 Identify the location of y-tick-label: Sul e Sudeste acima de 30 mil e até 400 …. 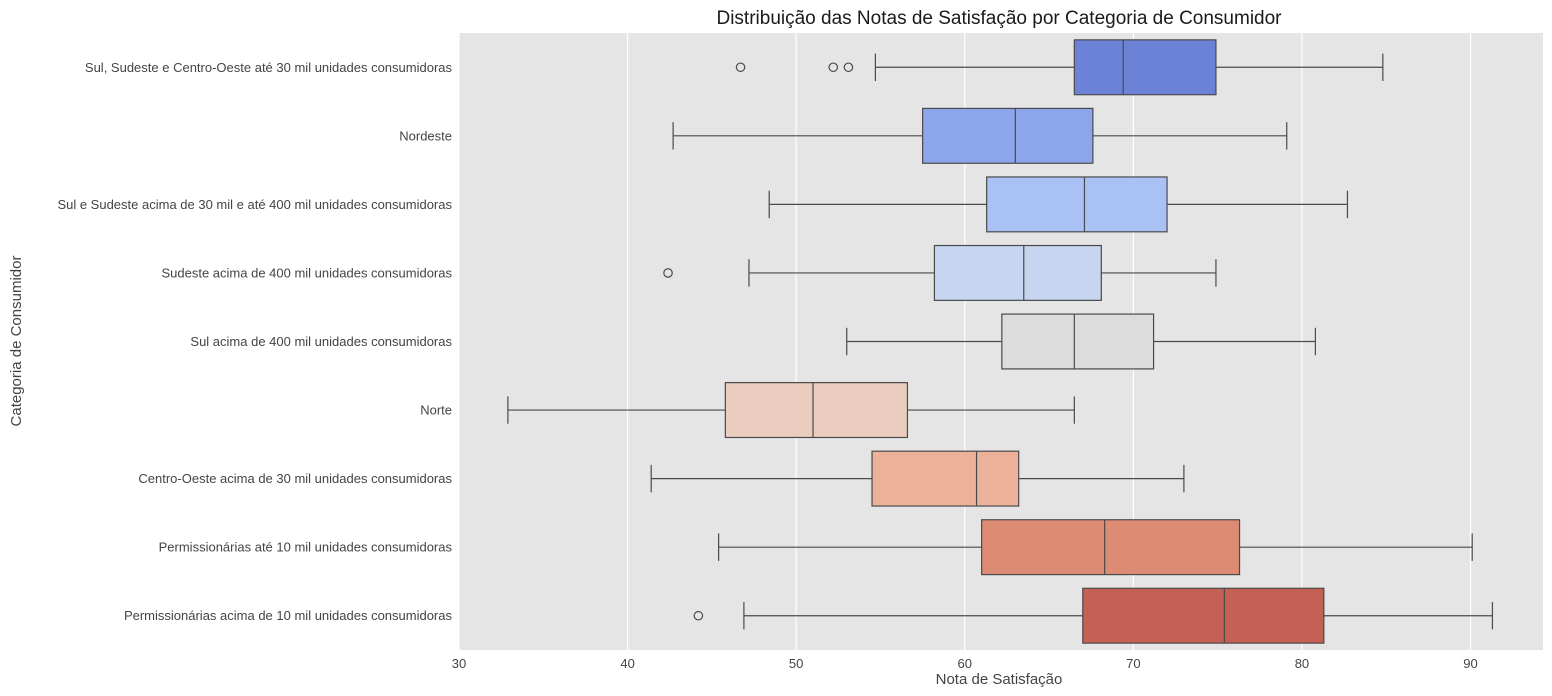
(254, 204).